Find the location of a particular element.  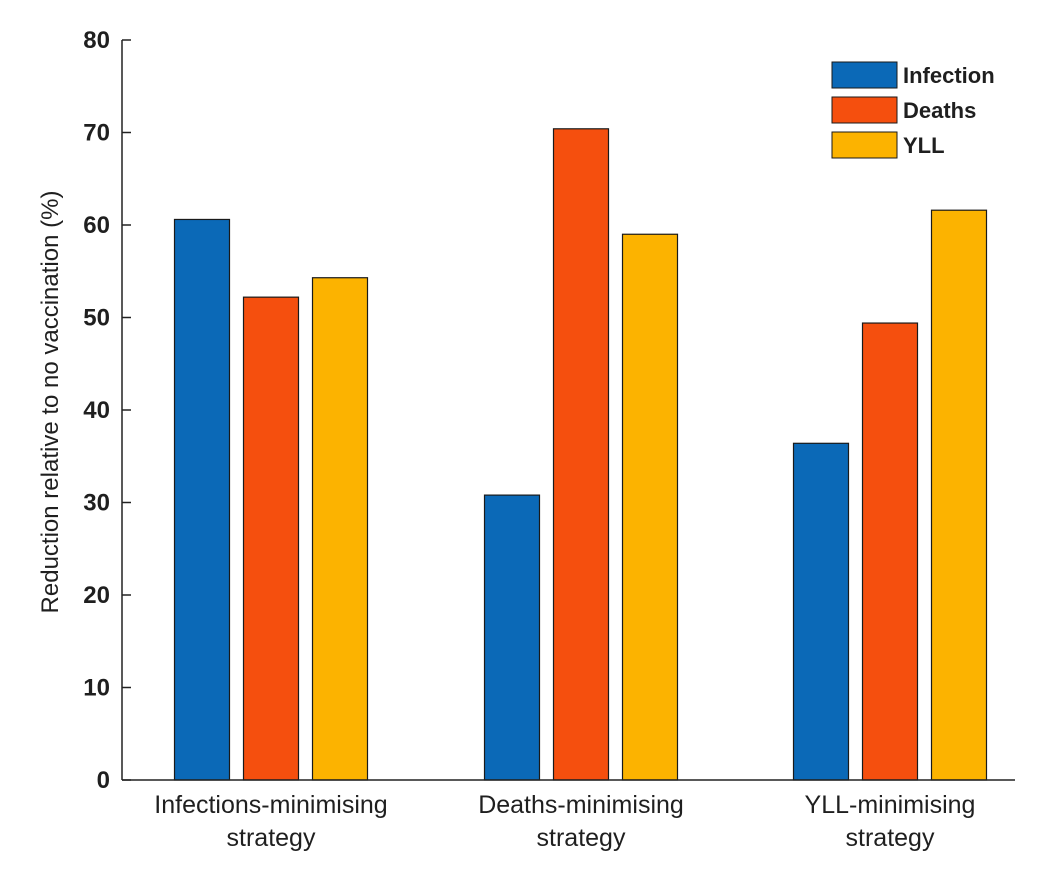

y-tick-label: 70 is located at coordinates (96, 133).